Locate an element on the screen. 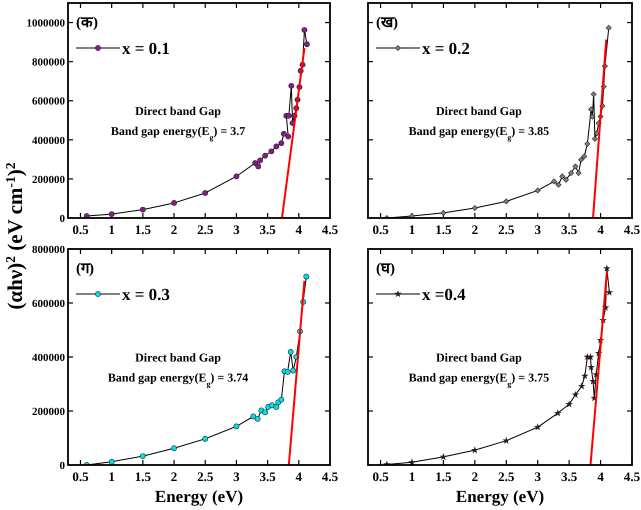  annotation: (क) is located at coordinates (87, 23).